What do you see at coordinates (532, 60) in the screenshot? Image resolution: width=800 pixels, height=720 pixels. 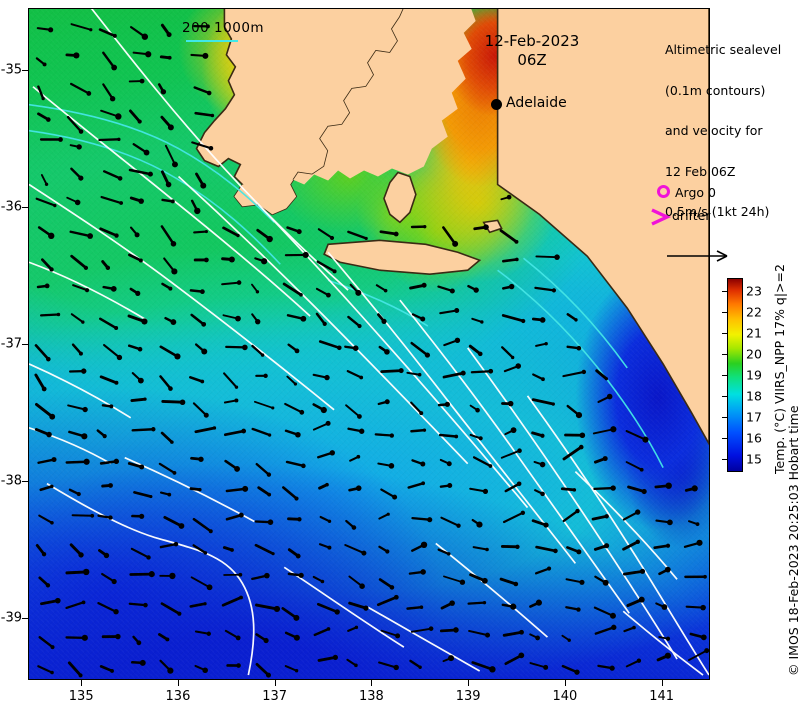 I see `hour-value: 06Z` at bounding box center [532, 60].